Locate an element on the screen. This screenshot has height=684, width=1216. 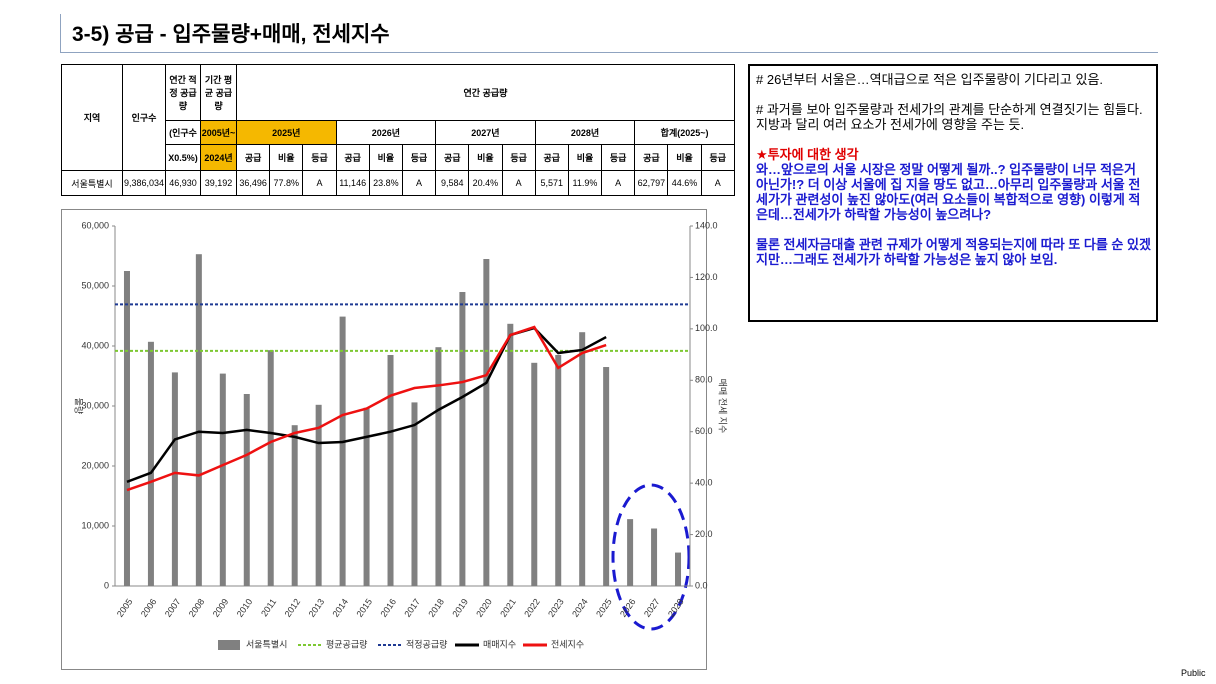
note-heading: ★투자에 대한 생각 is located at coordinates (807, 154).